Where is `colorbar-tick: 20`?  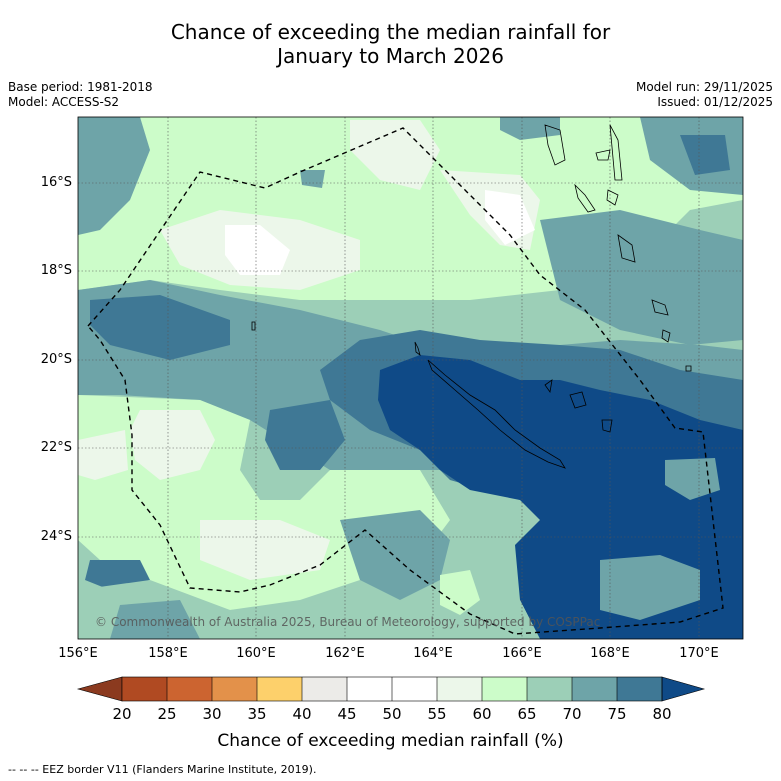
colorbar-tick: 20 is located at coordinates (122, 714).